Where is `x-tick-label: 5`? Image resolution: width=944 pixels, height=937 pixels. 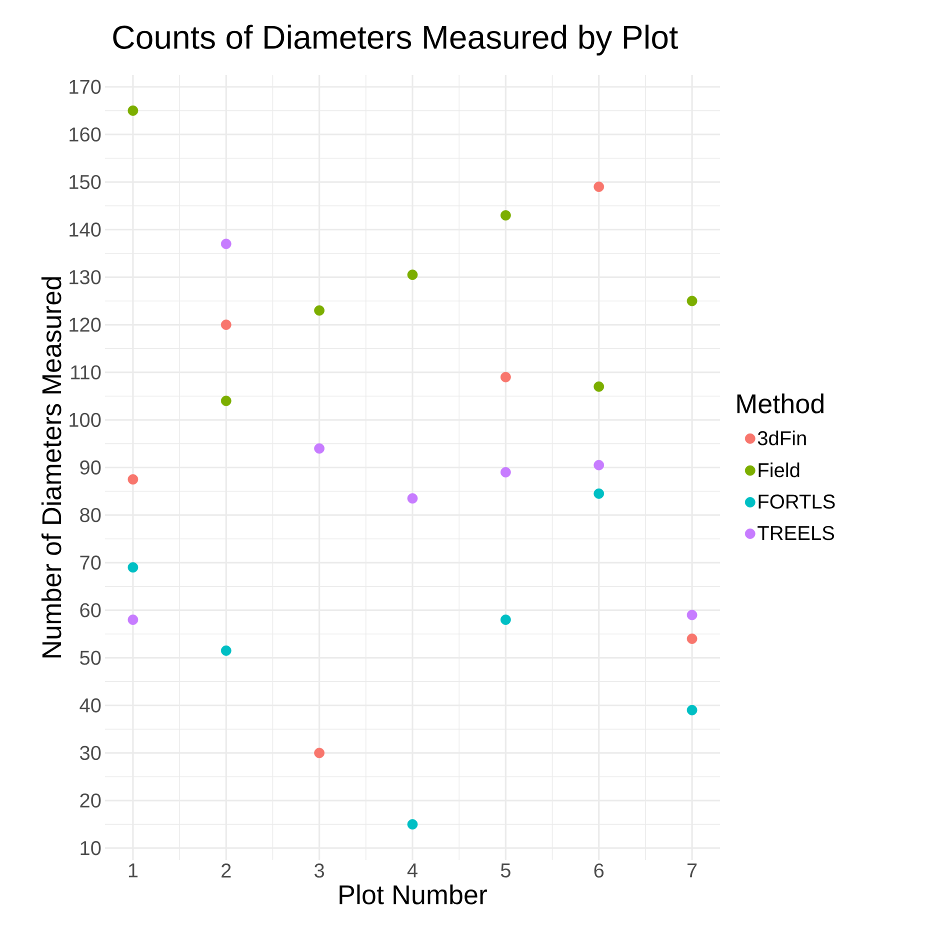 x-tick-label: 5 is located at coordinates (505, 871).